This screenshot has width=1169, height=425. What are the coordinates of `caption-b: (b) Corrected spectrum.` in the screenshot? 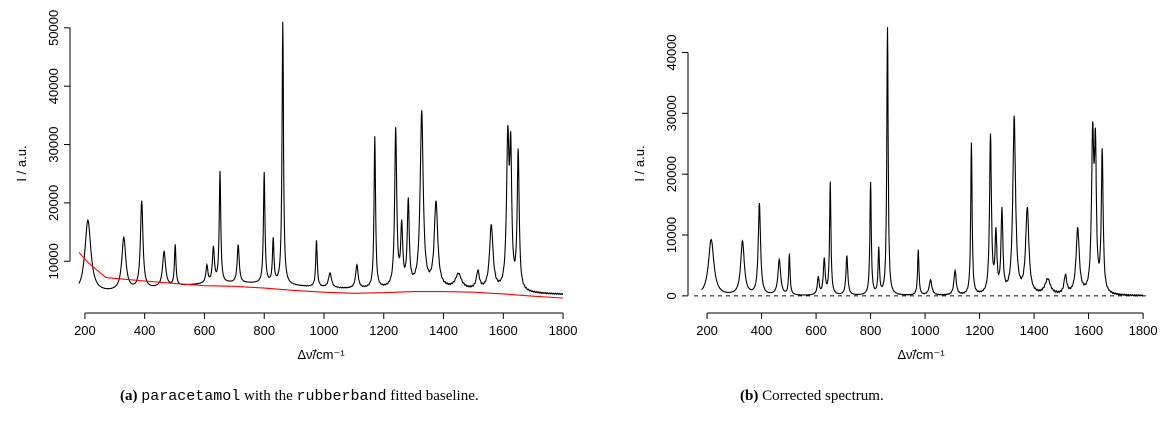 It's located at (812, 396).